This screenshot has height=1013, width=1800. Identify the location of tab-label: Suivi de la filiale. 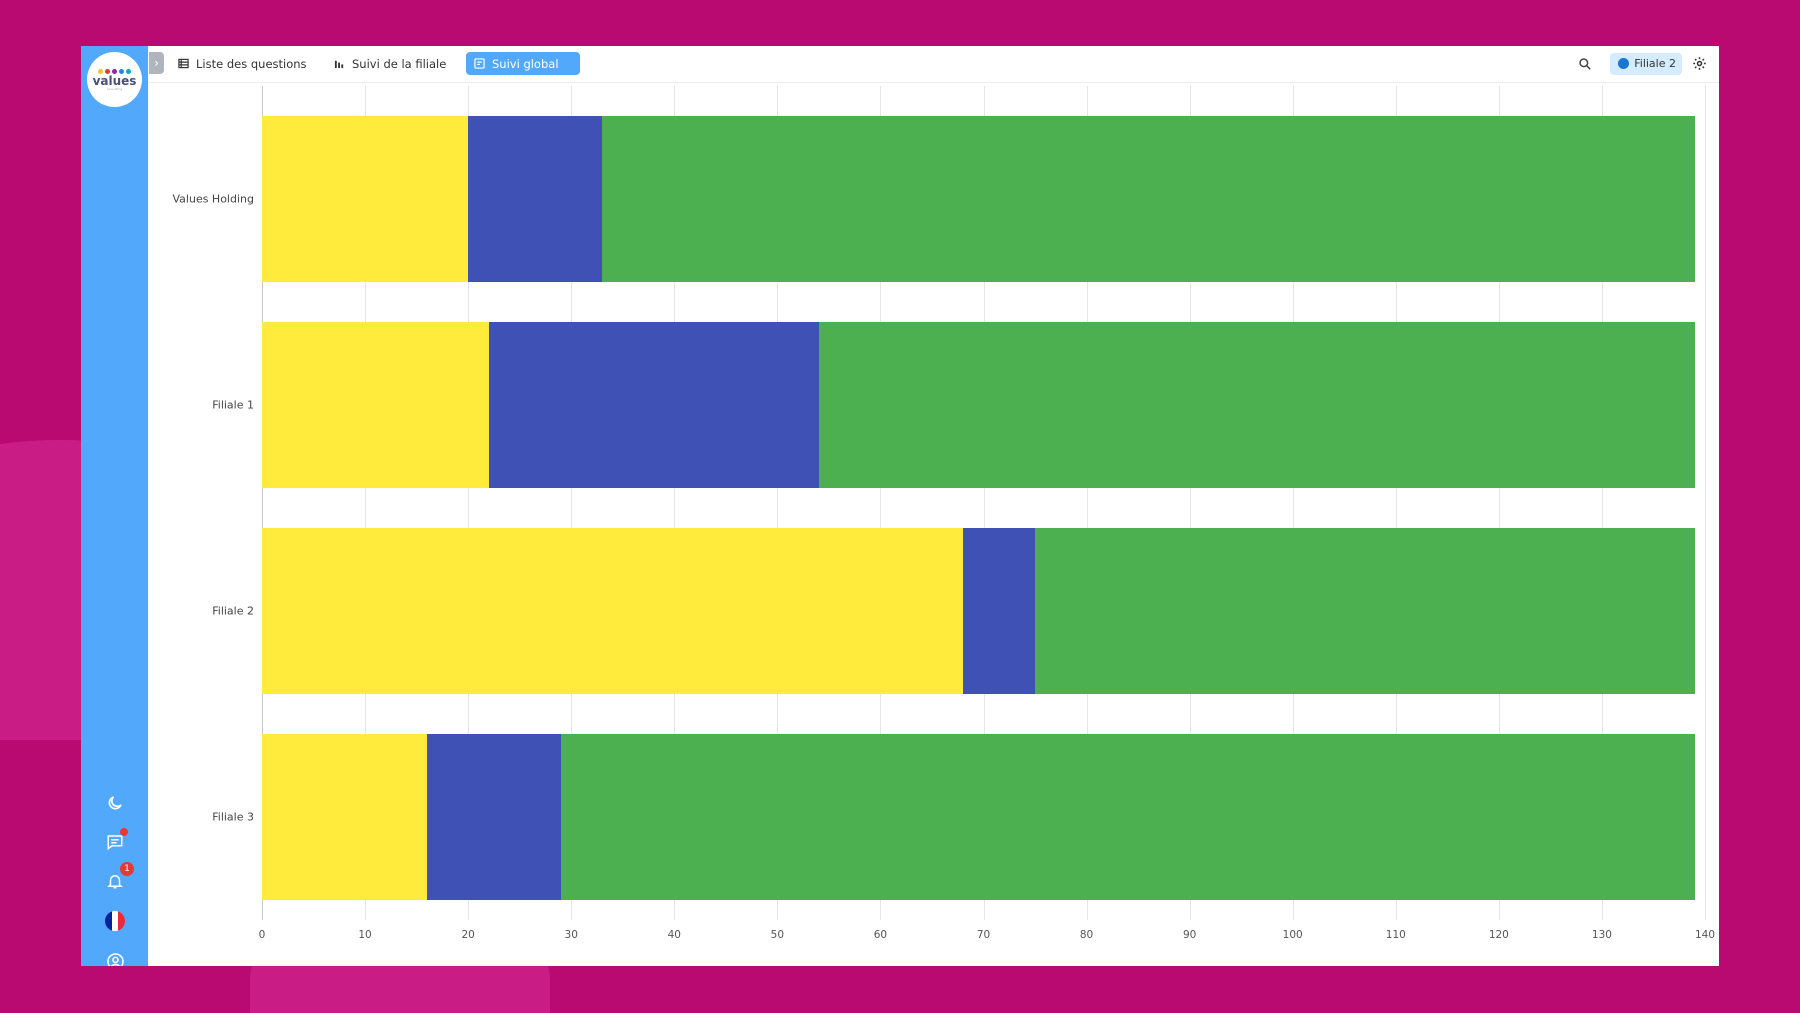
(399, 63).